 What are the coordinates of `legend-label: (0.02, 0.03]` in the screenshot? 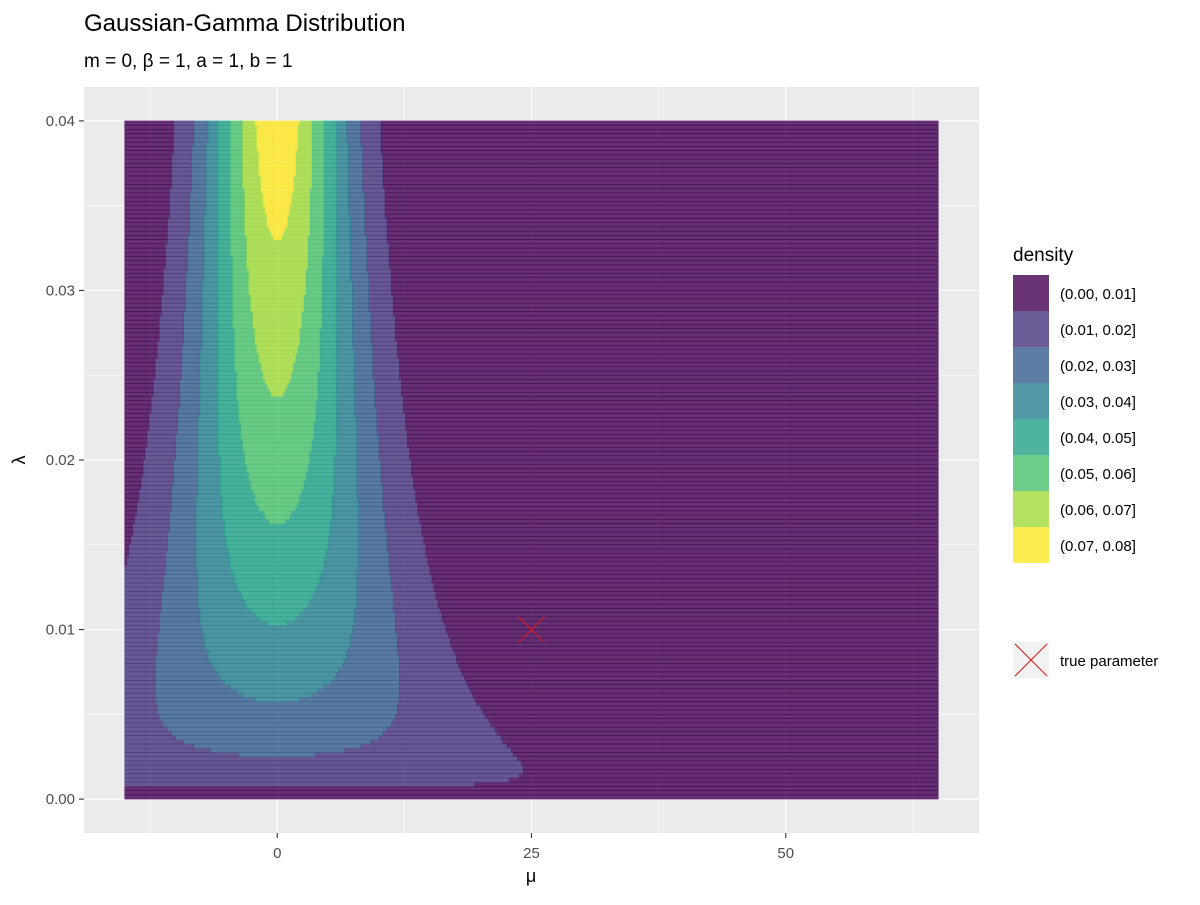 It's located at (1098, 366).